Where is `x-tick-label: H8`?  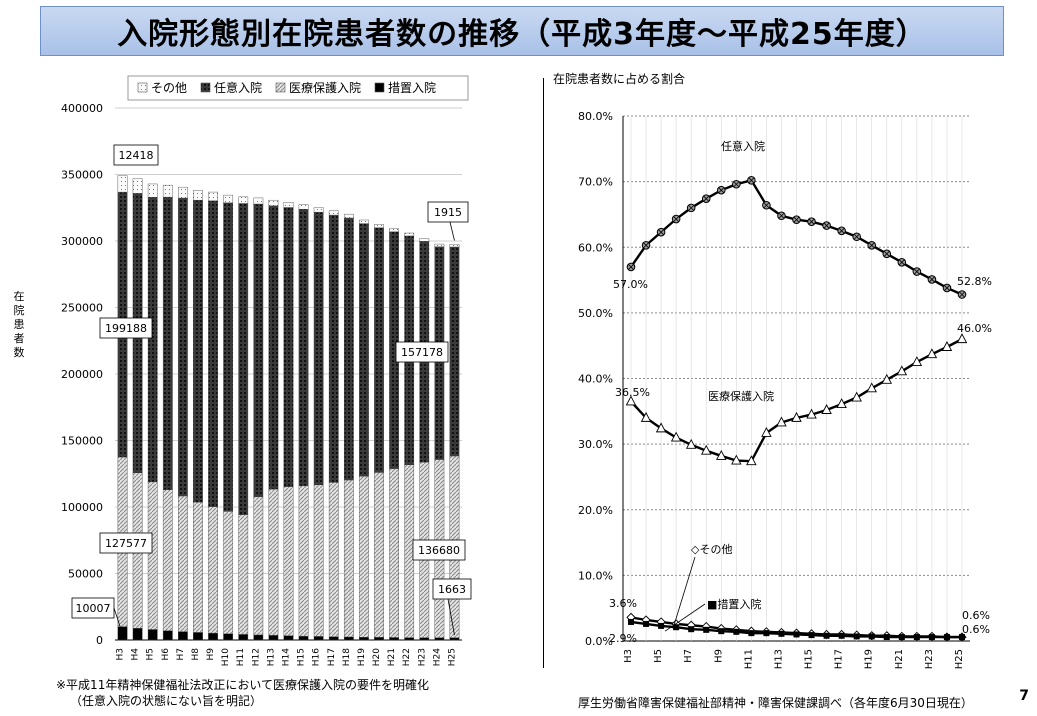
x-tick-label: H8 is located at coordinates (196, 654).